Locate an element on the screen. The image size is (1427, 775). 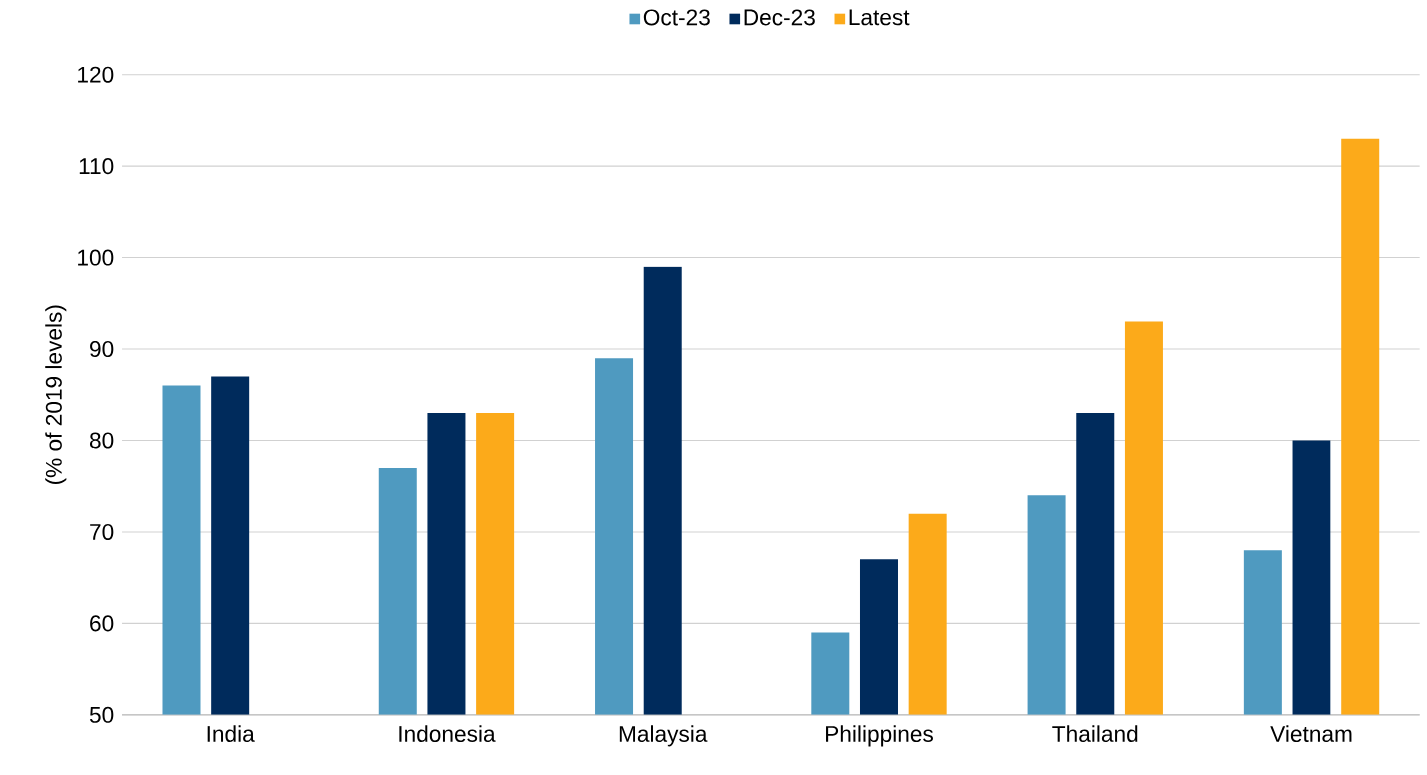
x-tick-label: Malaysia is located at coordinates (663, 736).